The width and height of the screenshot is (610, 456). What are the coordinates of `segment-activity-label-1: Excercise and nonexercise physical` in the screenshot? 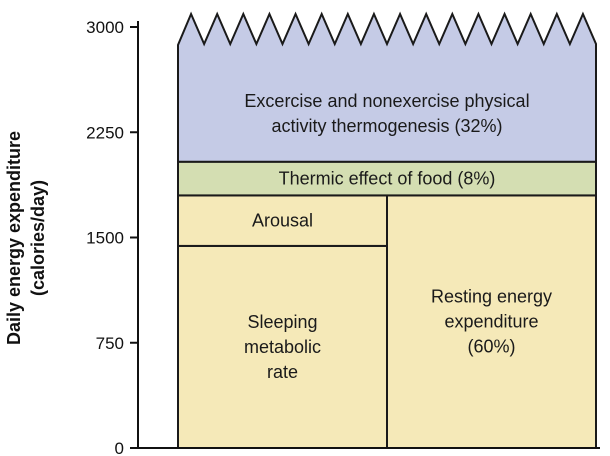 It's located at (386, 101).